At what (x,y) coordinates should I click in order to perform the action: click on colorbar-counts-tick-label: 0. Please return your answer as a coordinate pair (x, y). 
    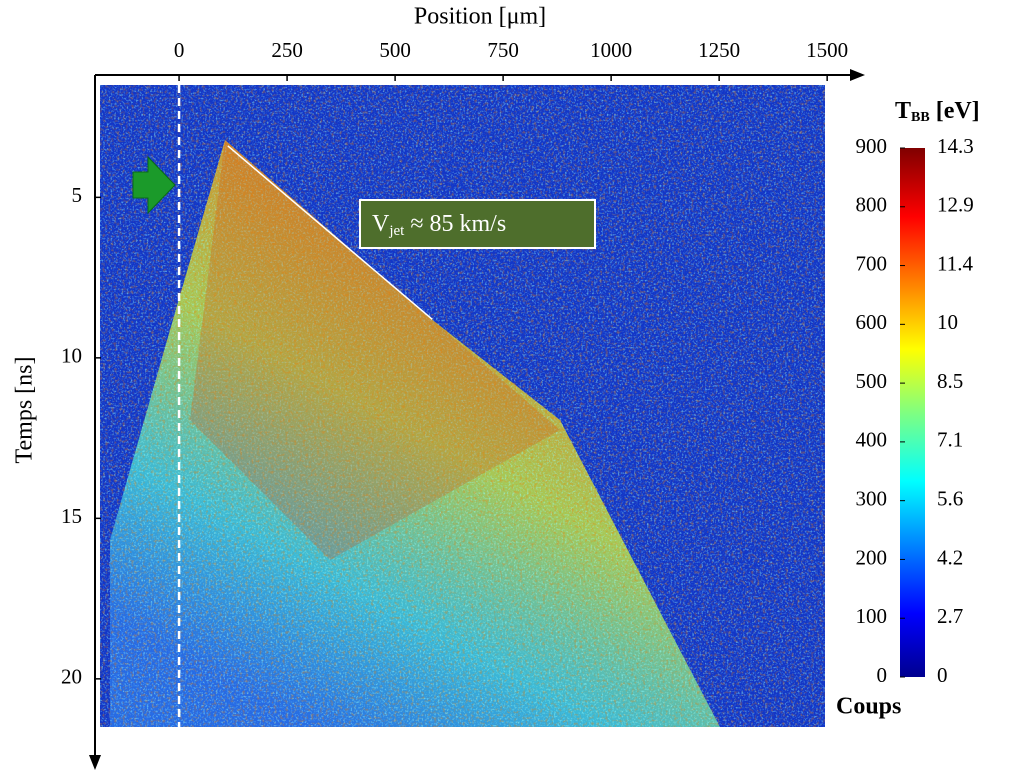
    Looking at the image, I should click on (882, 675).